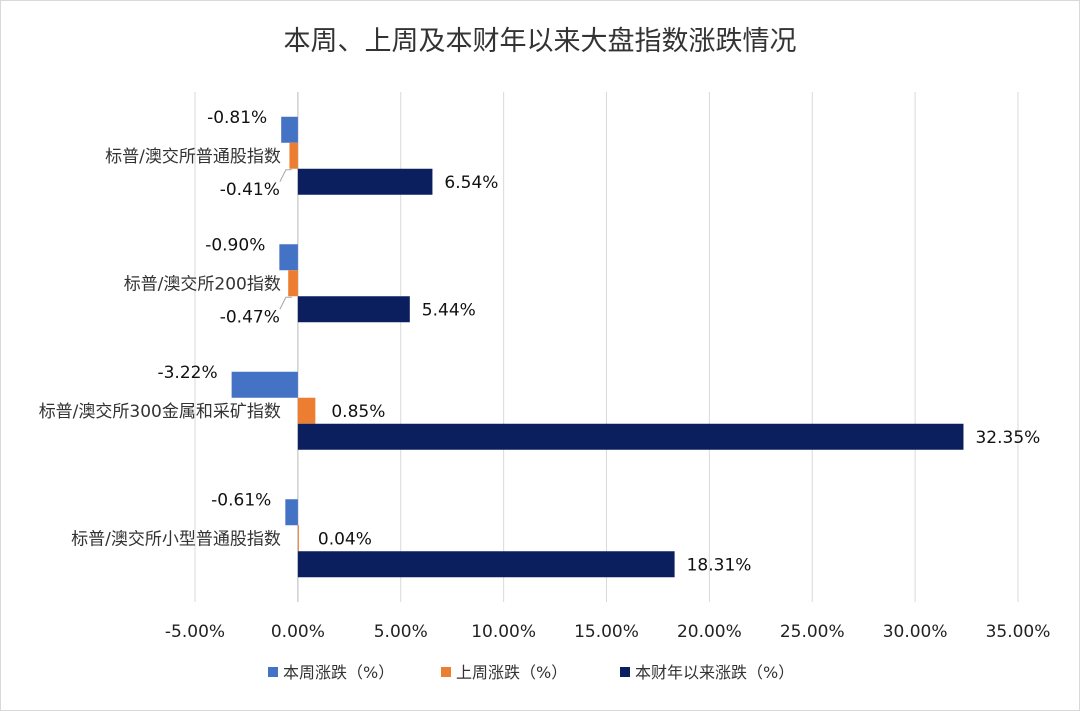 The height and width of the screenshot is (711, 1080). What do you see at coordinates (449, 310) in the screenshot?
I see `data-label: 5.44%` at bounding box center [449, 310].